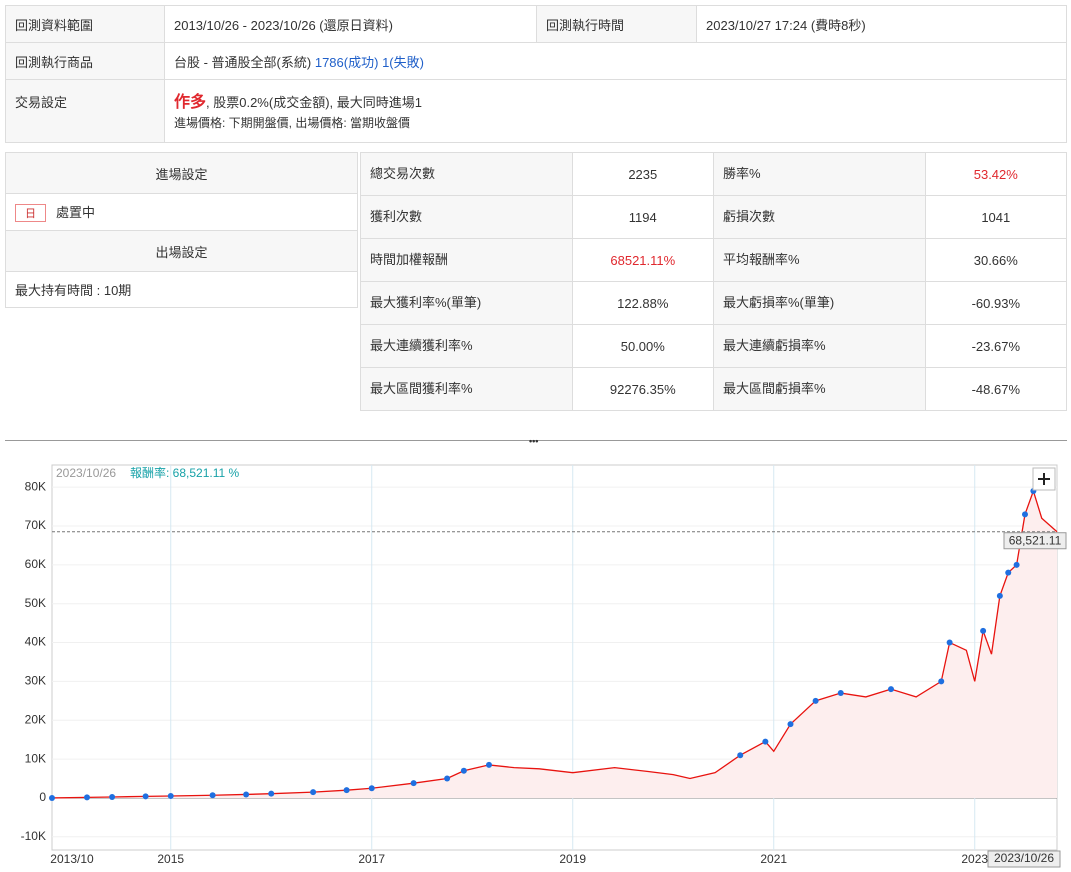 This screenshot has height=872, width=1071. I want to click on link: 1786(成功), so click(346, 62).